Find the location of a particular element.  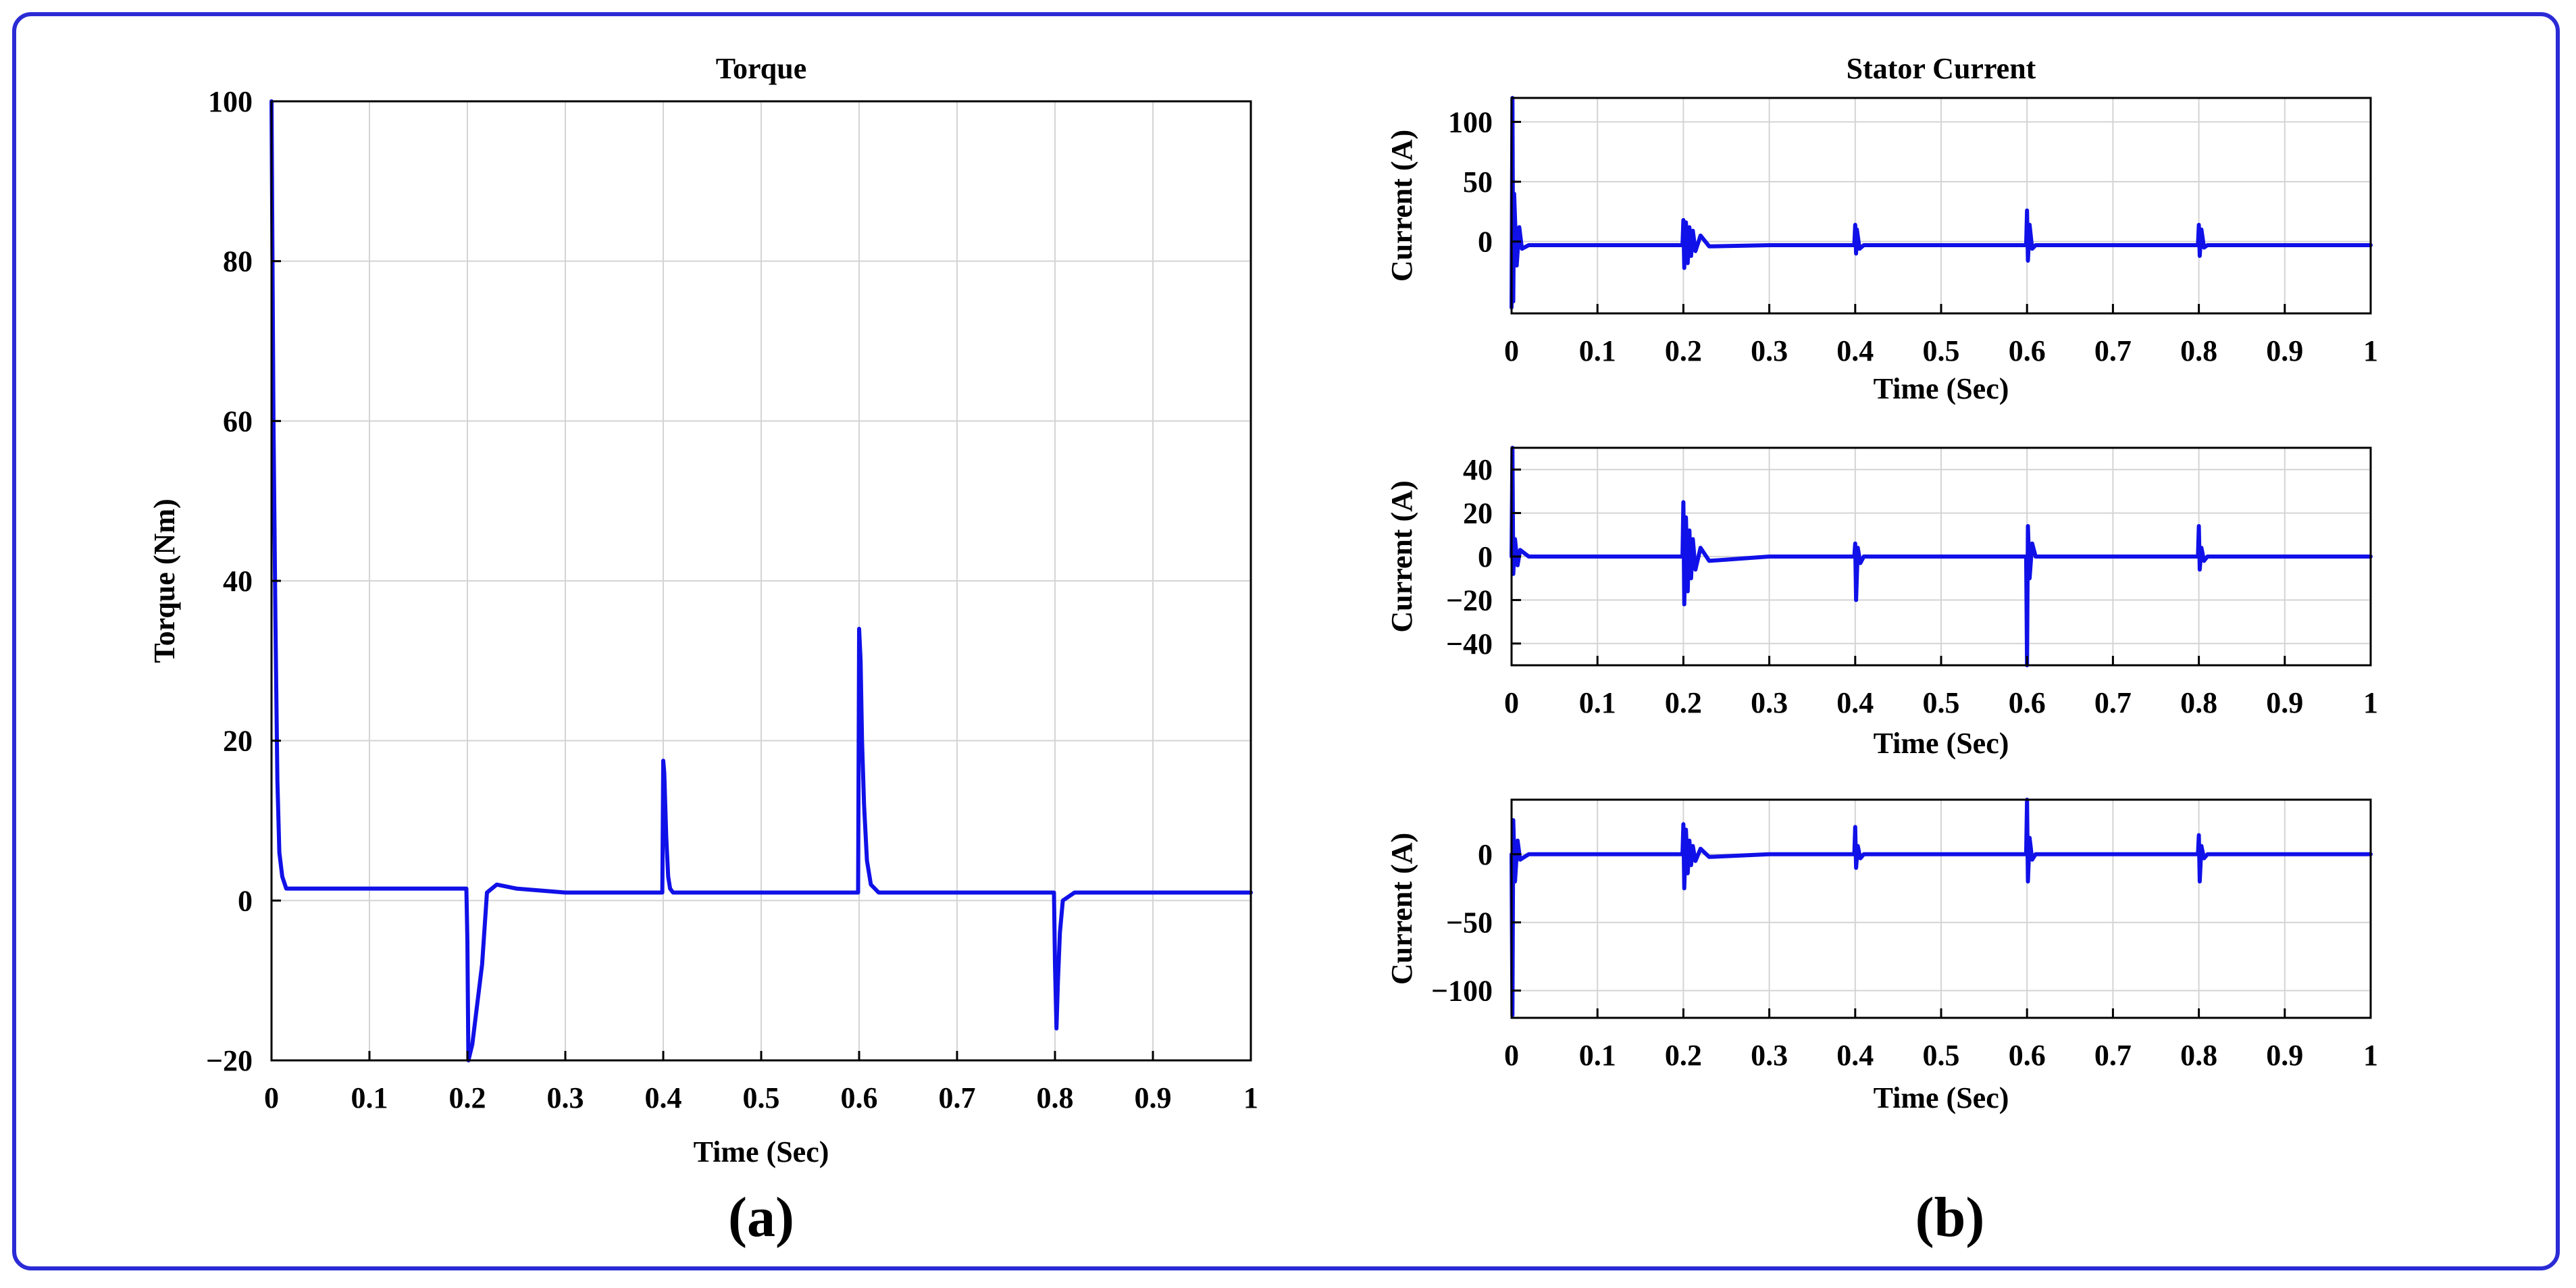

torque-xtick-label-8: 0.8 is located at coordinates (1055, 1097).